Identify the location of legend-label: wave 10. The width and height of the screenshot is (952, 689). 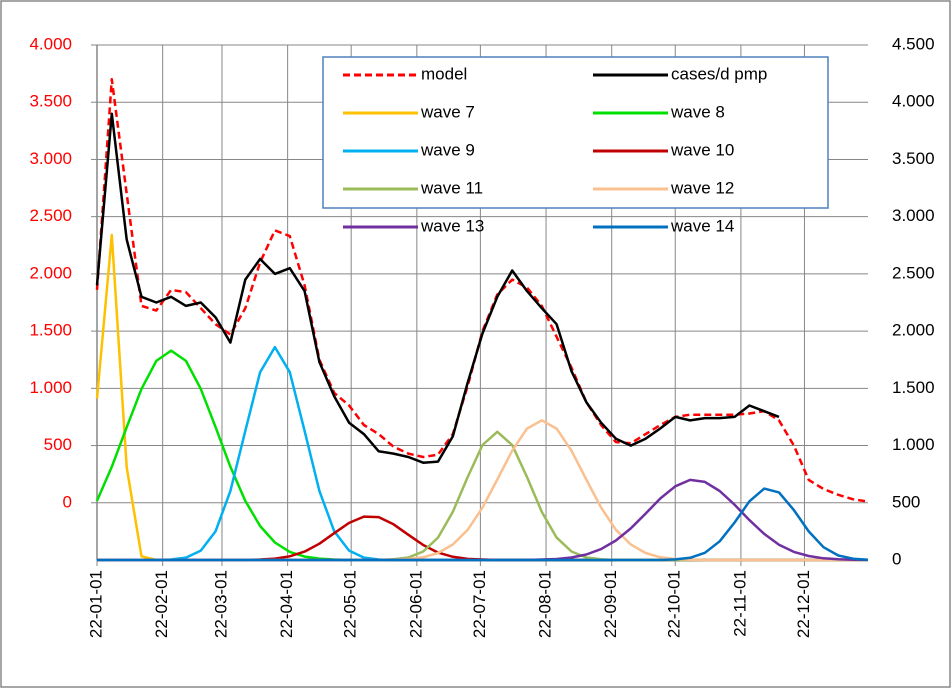
(702, 149).